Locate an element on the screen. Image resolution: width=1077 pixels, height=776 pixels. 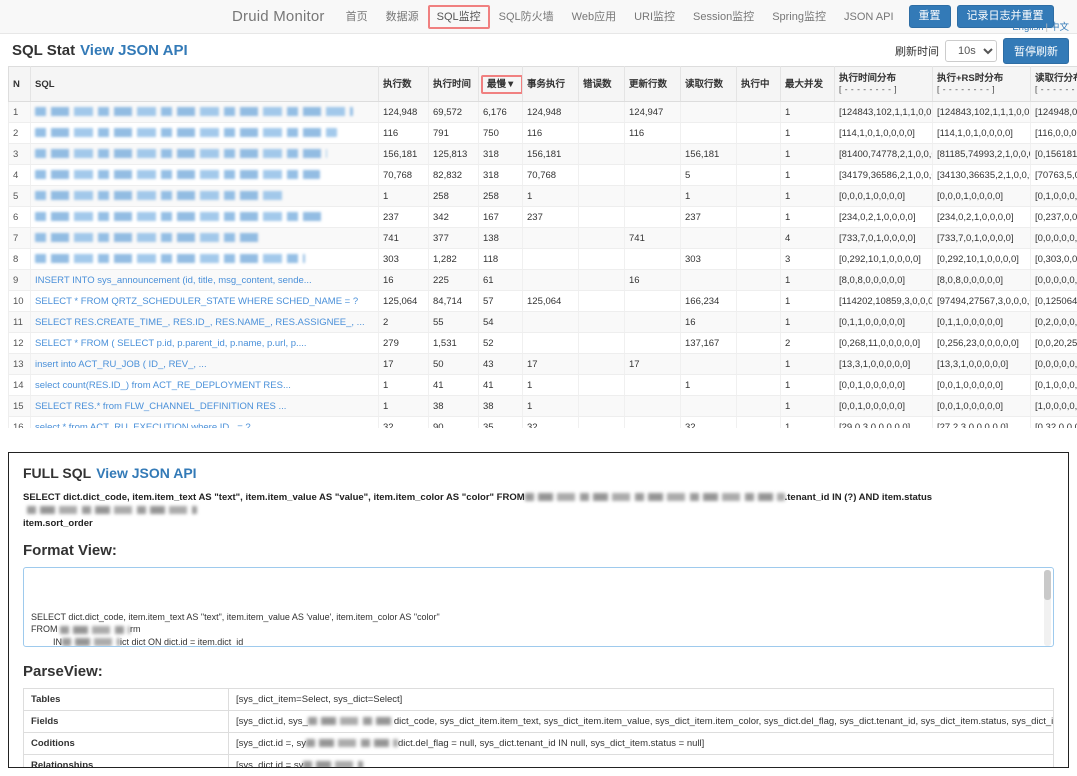
parse-view-key: Fields is located at coordinates (126, 721).